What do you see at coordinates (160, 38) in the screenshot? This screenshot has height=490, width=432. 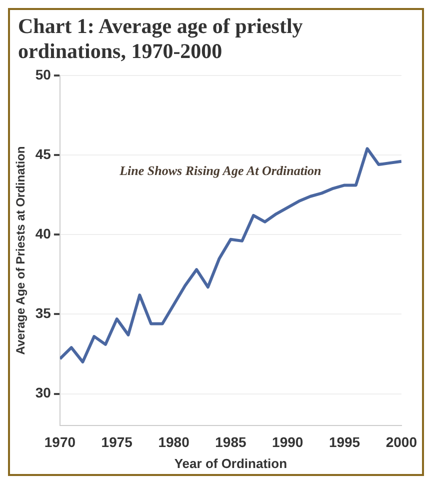 I see `chart-title: Chart 1: Average age of priestly ordinations, 1970-2000` at bounding box center [160, 38].